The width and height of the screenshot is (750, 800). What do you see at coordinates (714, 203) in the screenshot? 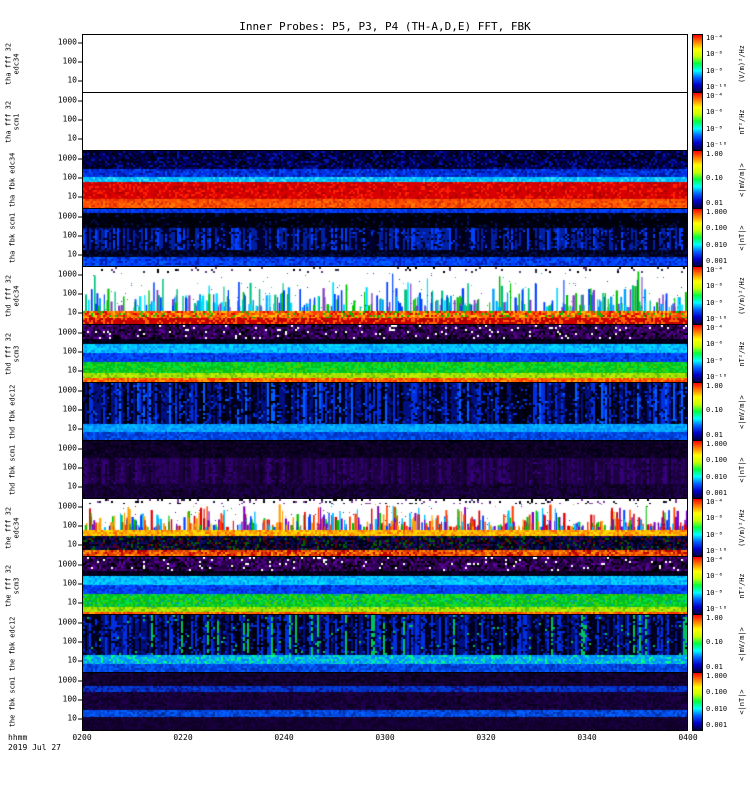
I see `colorbar-tick-label: 0.01` at bounding box center [714, 203].